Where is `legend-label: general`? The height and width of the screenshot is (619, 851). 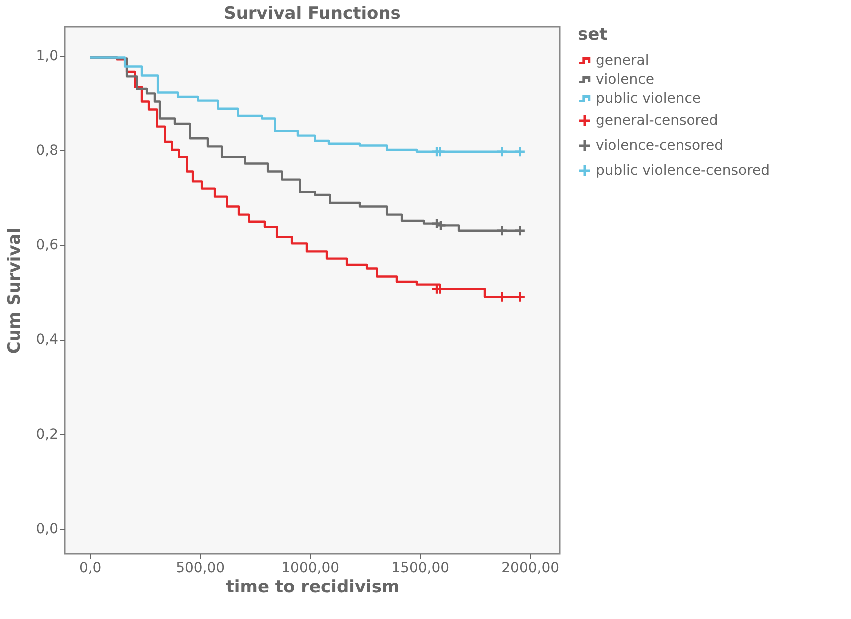 legend-label: general is located at coordinates (623, 61).